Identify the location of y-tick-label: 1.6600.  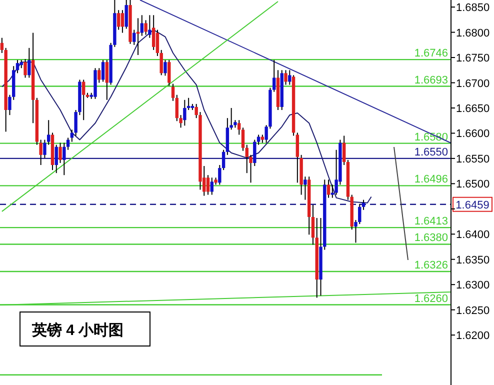
(473, 134).